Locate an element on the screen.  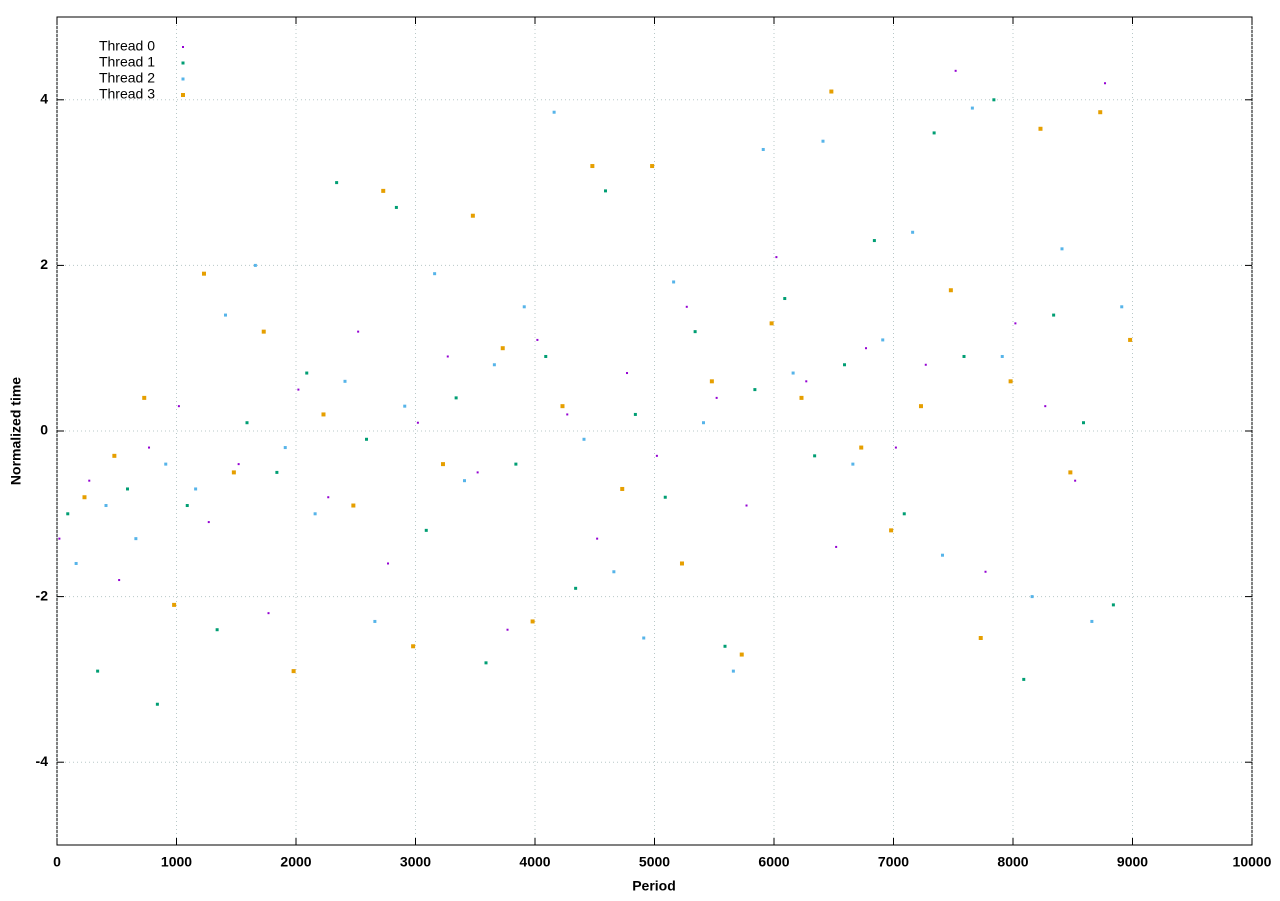
x-tick-label: 3000 is located at coordinates (415, 862).